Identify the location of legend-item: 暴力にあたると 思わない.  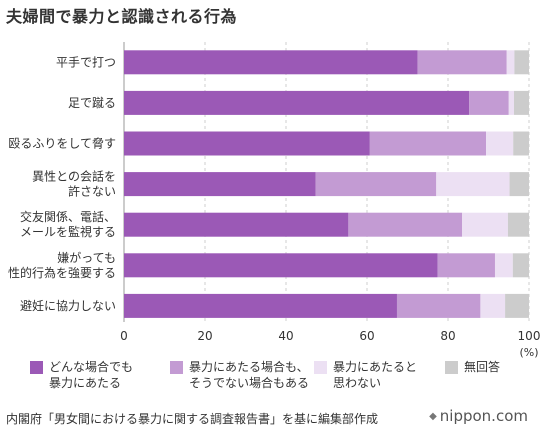
(365, 375).